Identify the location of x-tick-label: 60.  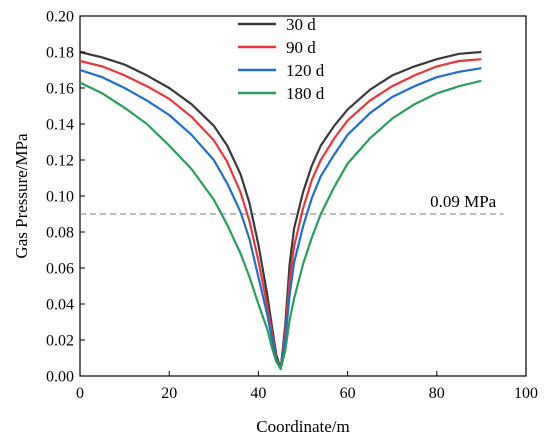
(348, 393).